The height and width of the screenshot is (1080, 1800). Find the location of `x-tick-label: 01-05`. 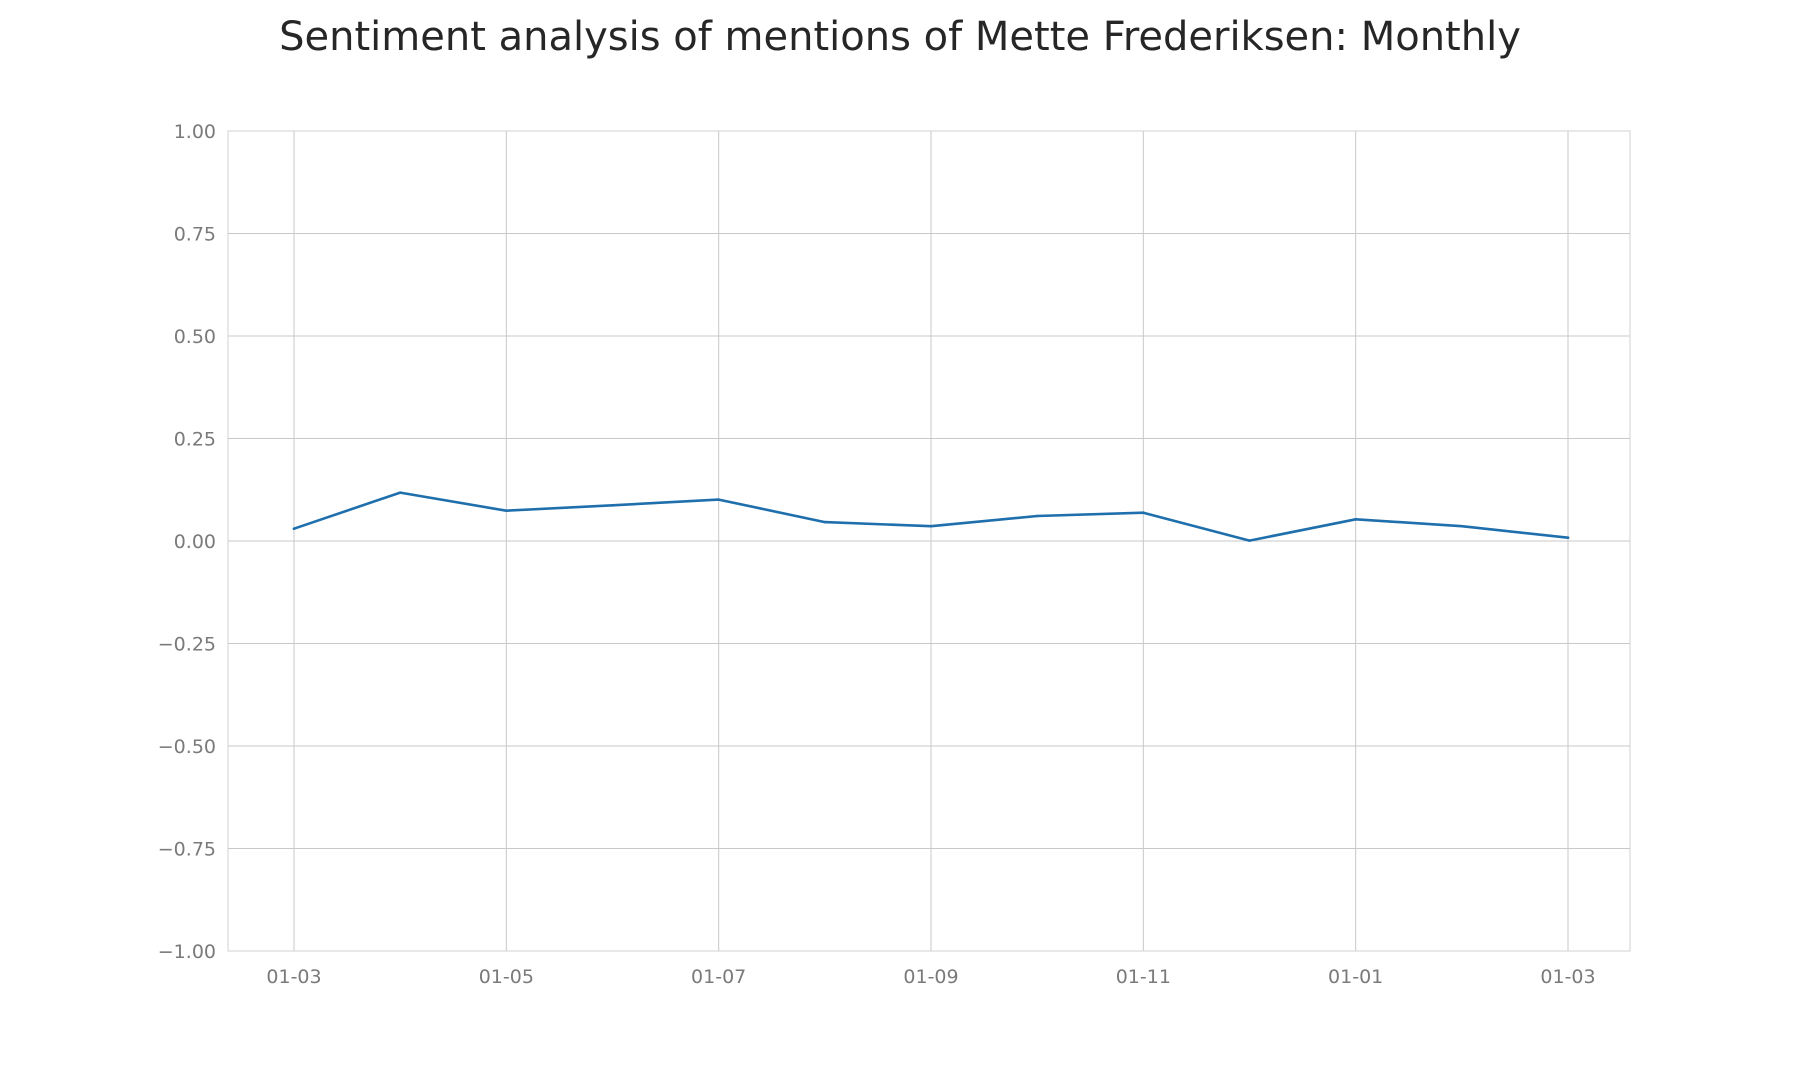

x-tick-label: 01-05 is located at coordinates (506, 977).